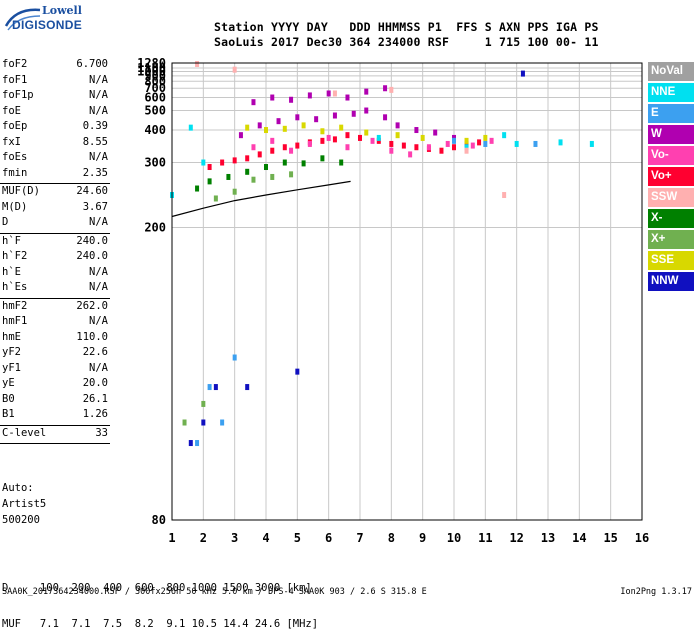 This screenshot has width=700, height=642. I want to click on param-value: 262.0, so click(92, 305).